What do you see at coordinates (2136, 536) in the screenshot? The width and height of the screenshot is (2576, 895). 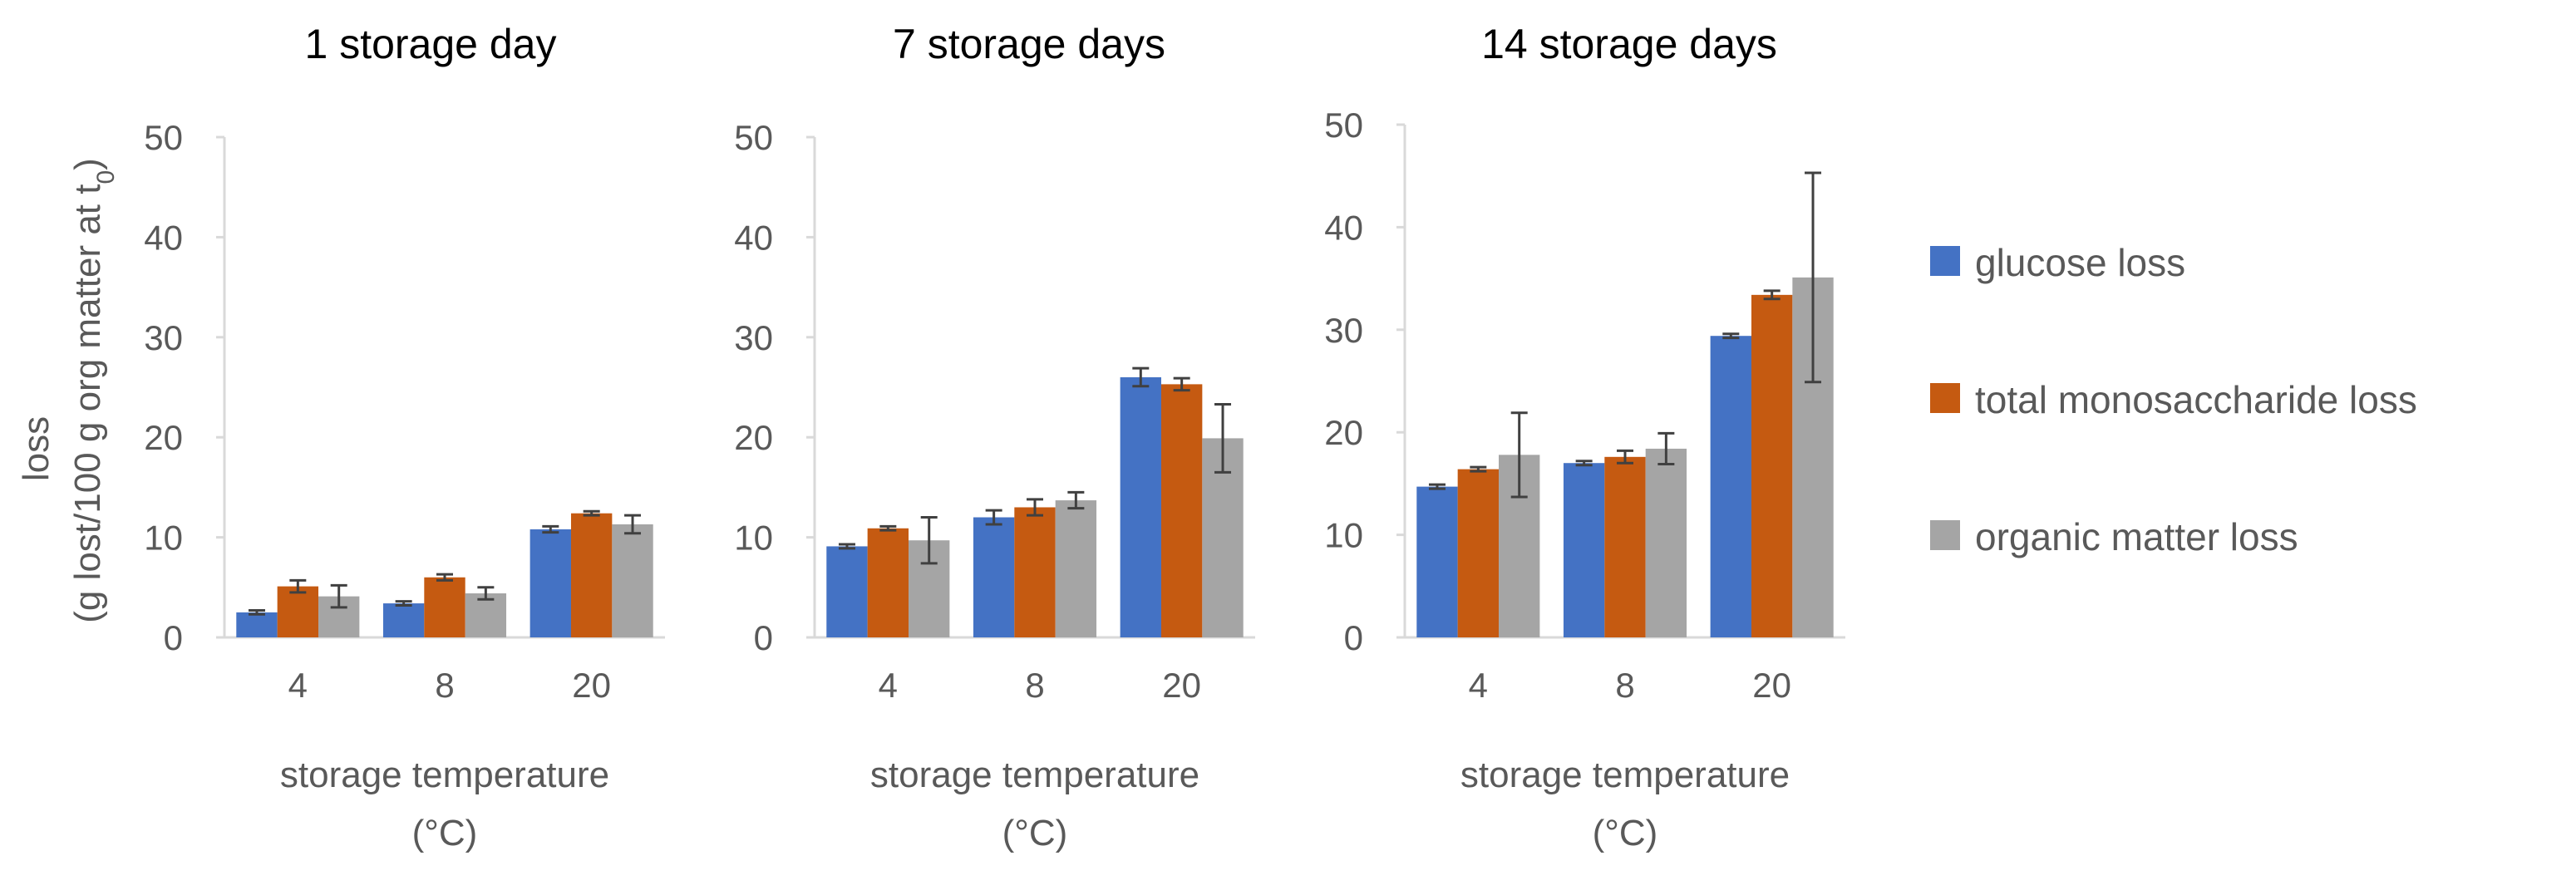 I see `legend-label: organic matter loss` at bounding box center [2136, 536].